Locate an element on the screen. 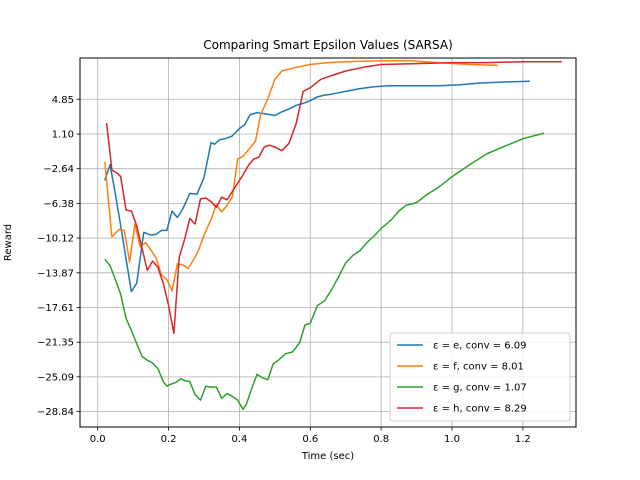  legend-label: ε = f, conv = 8.01 is located at coordinates (478, 367).